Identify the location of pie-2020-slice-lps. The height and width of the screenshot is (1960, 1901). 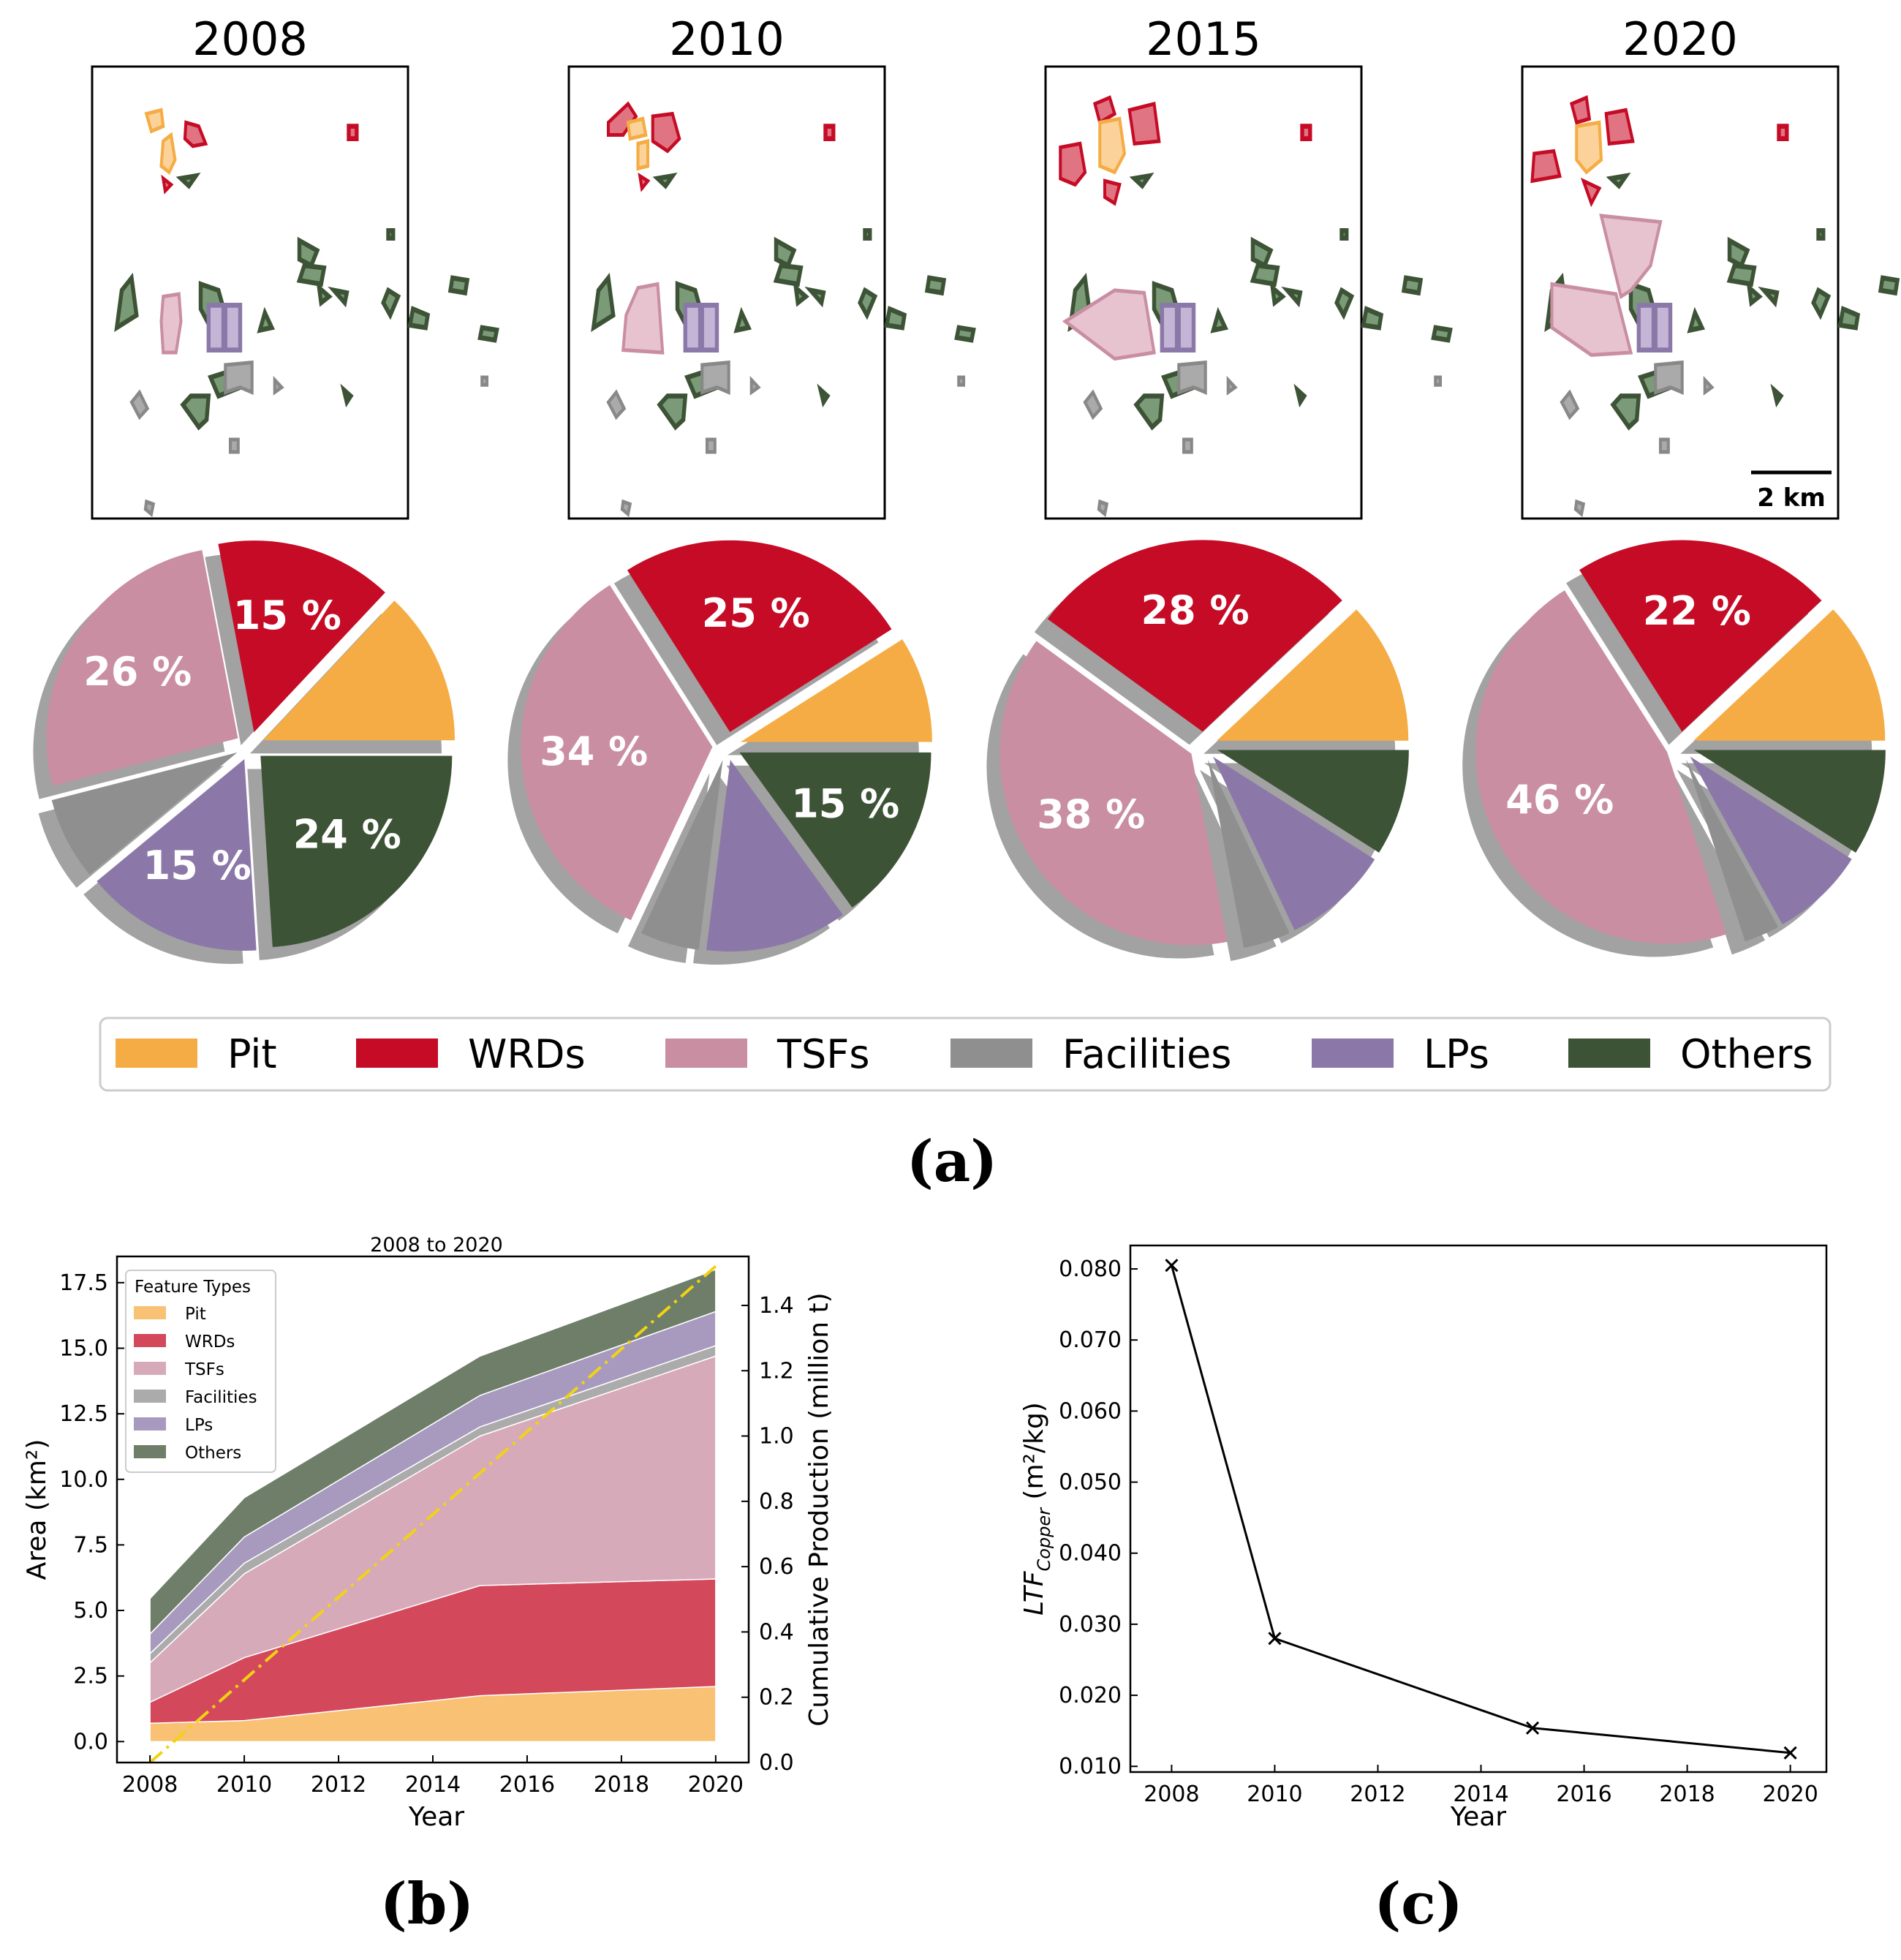
(1771, 840).